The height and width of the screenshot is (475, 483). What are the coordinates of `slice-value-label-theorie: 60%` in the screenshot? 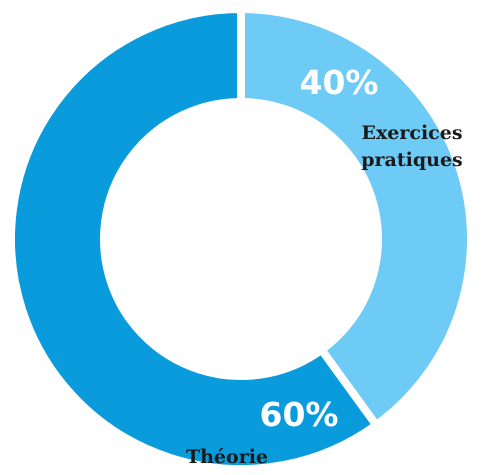 It's located at (299, 414).